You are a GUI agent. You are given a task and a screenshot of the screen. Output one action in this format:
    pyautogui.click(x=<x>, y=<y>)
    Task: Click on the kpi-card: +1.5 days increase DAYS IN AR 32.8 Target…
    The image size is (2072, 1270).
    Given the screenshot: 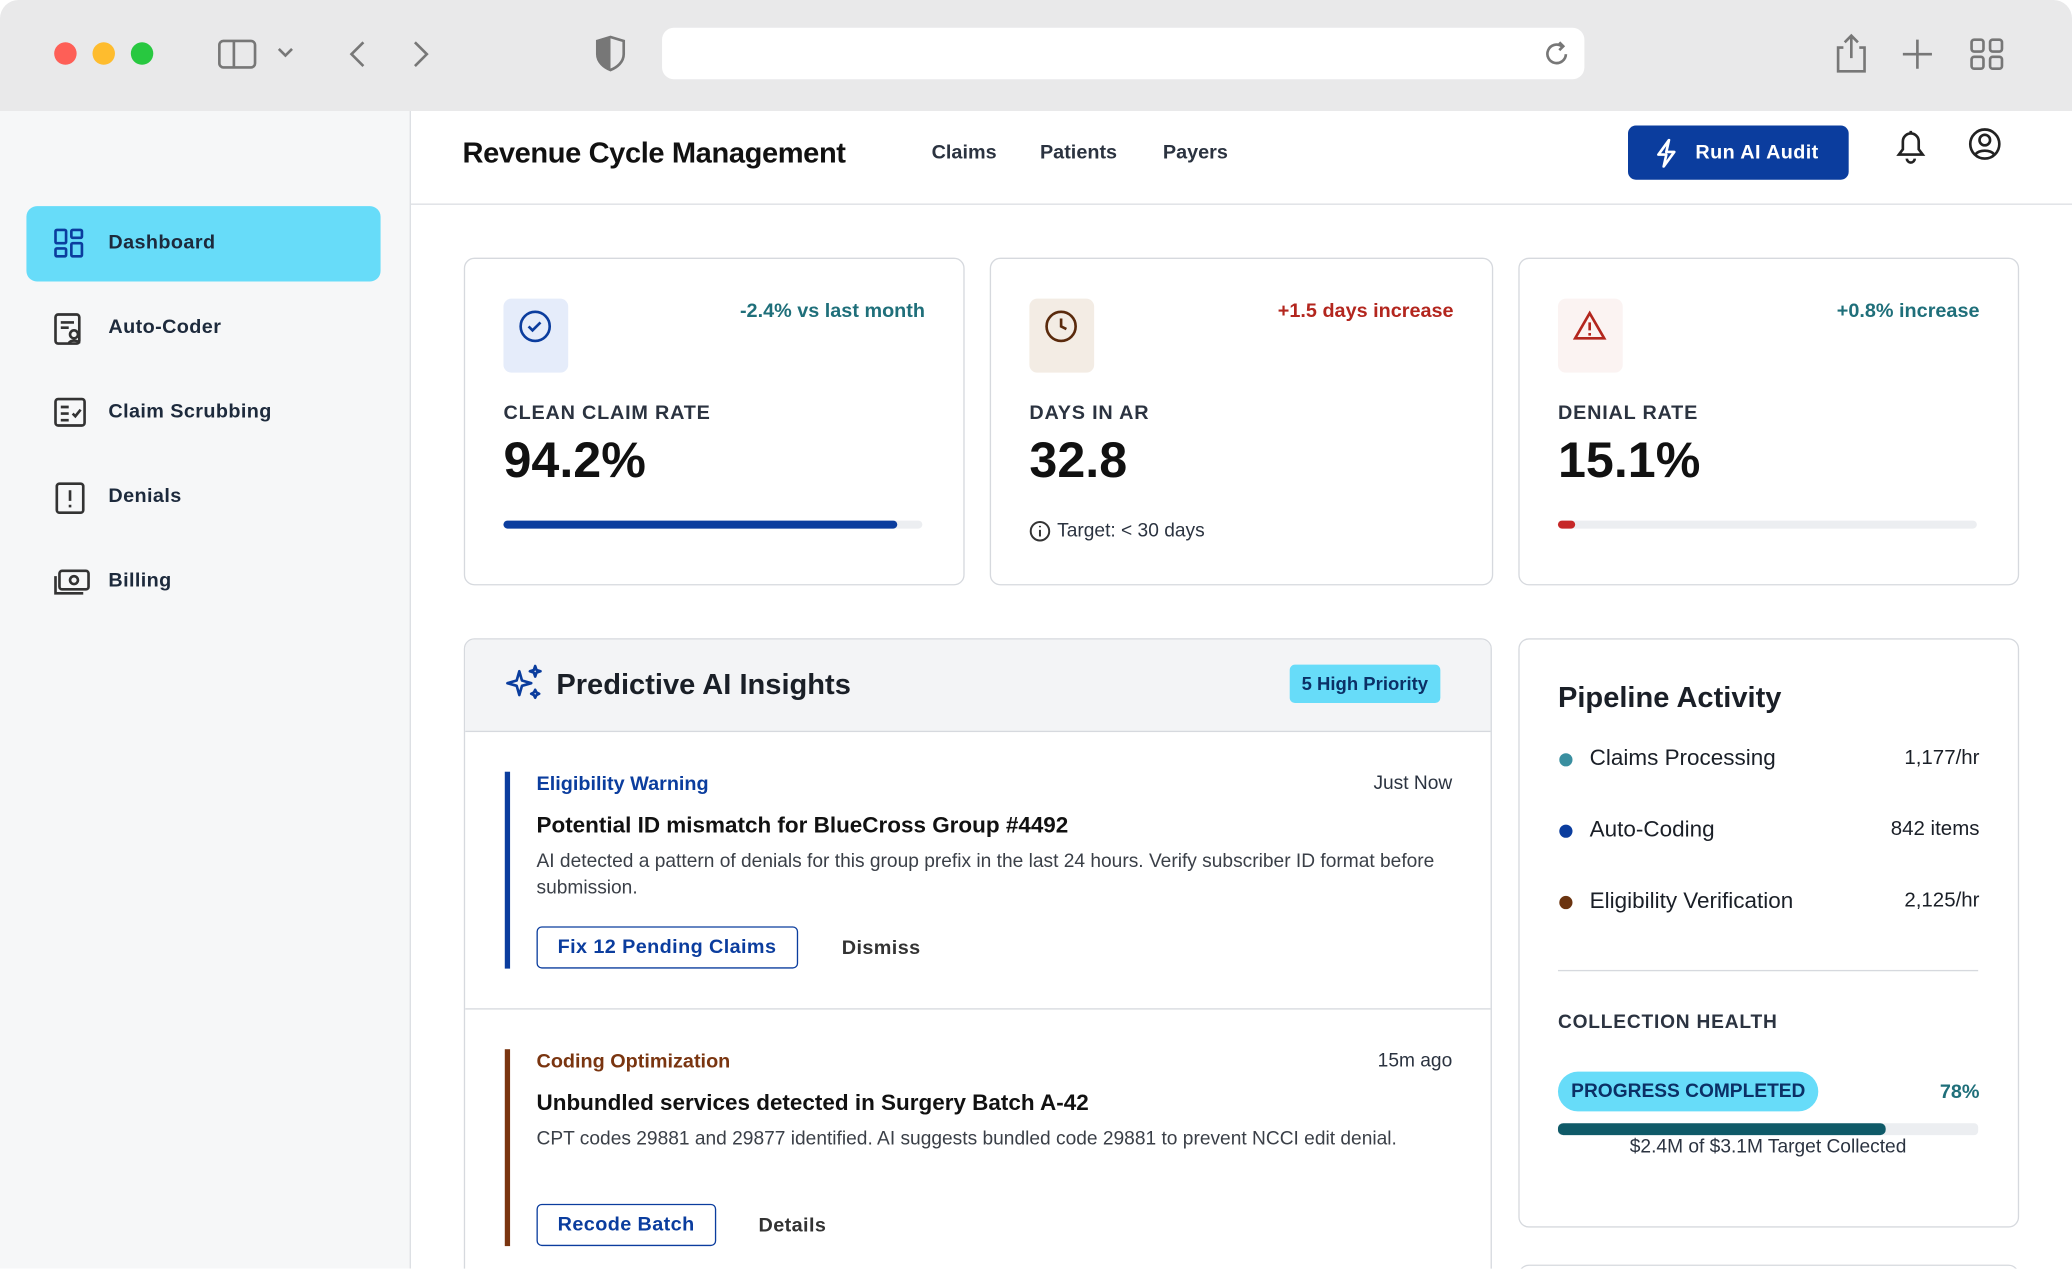 What is the action you would take?
    pyautogui.click(x=1241, y=421)
    